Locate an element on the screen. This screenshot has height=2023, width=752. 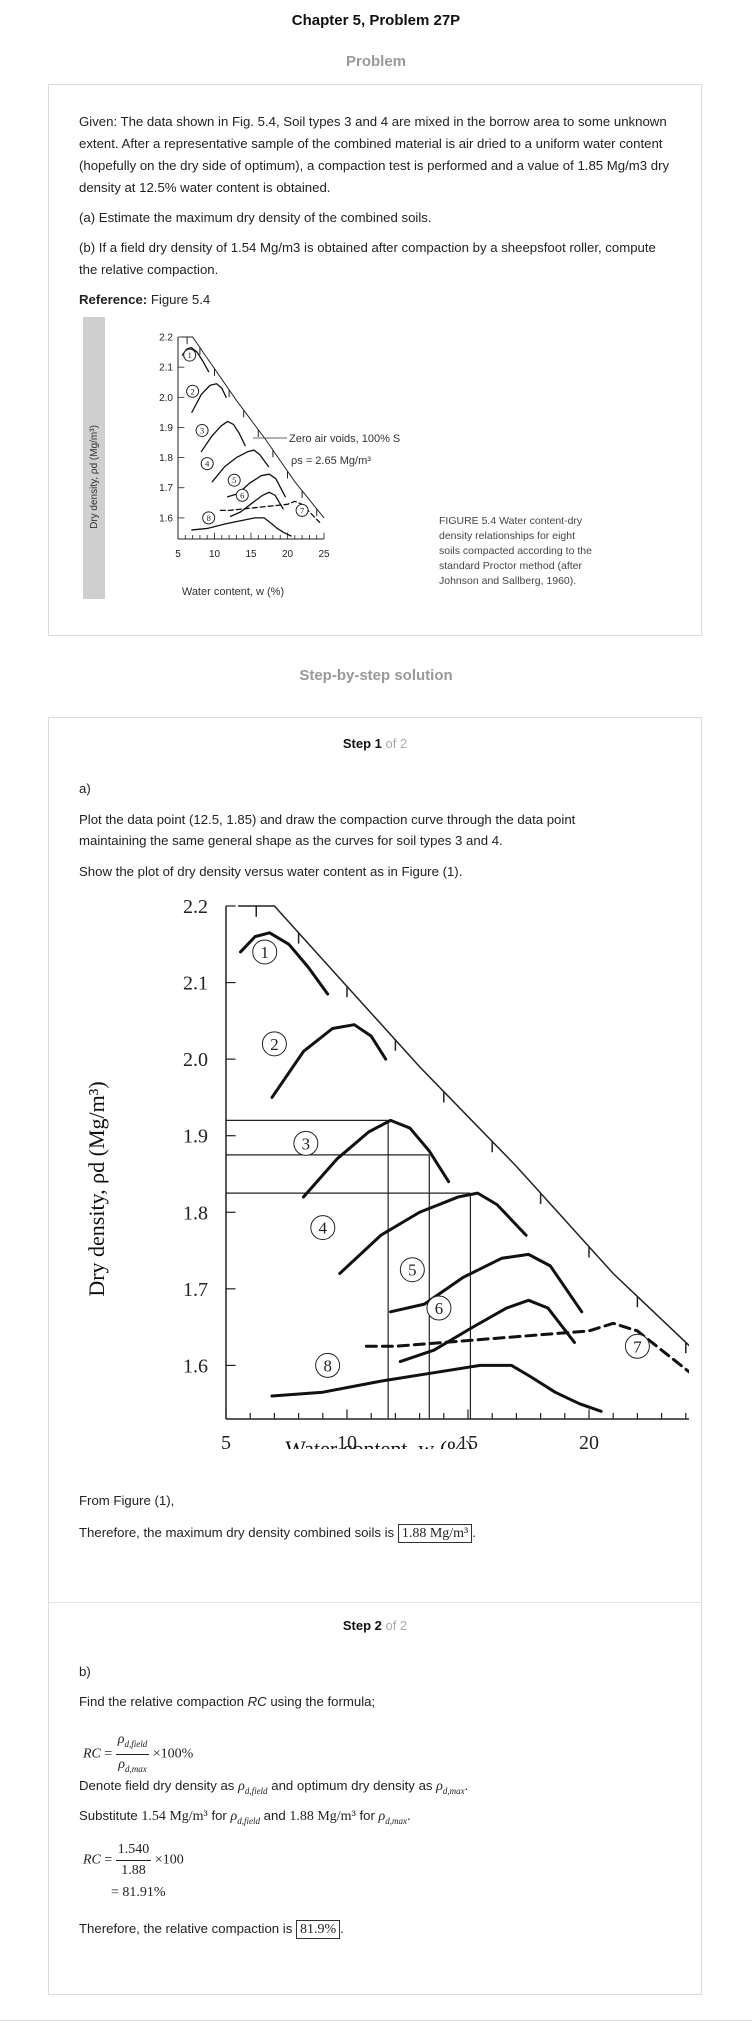
step-1-part: a) is located at coordinates (85, 788).